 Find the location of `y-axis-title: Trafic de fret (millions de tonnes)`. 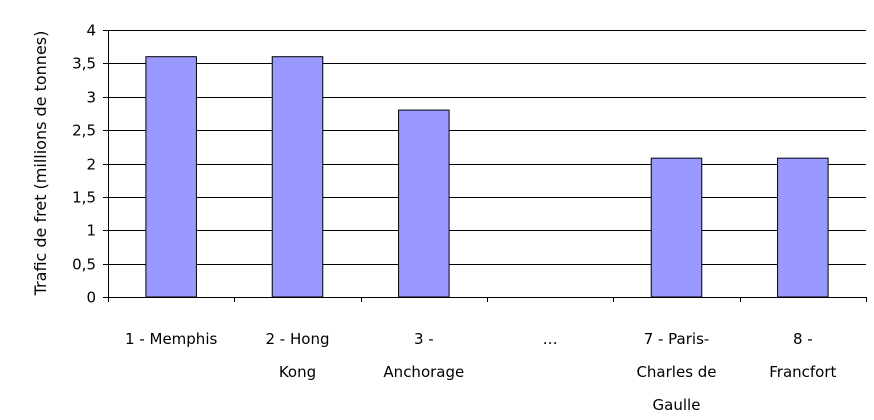

y-axis-title: Trafic de fret (millions de tonnes) is located at coordinates (40, 164).